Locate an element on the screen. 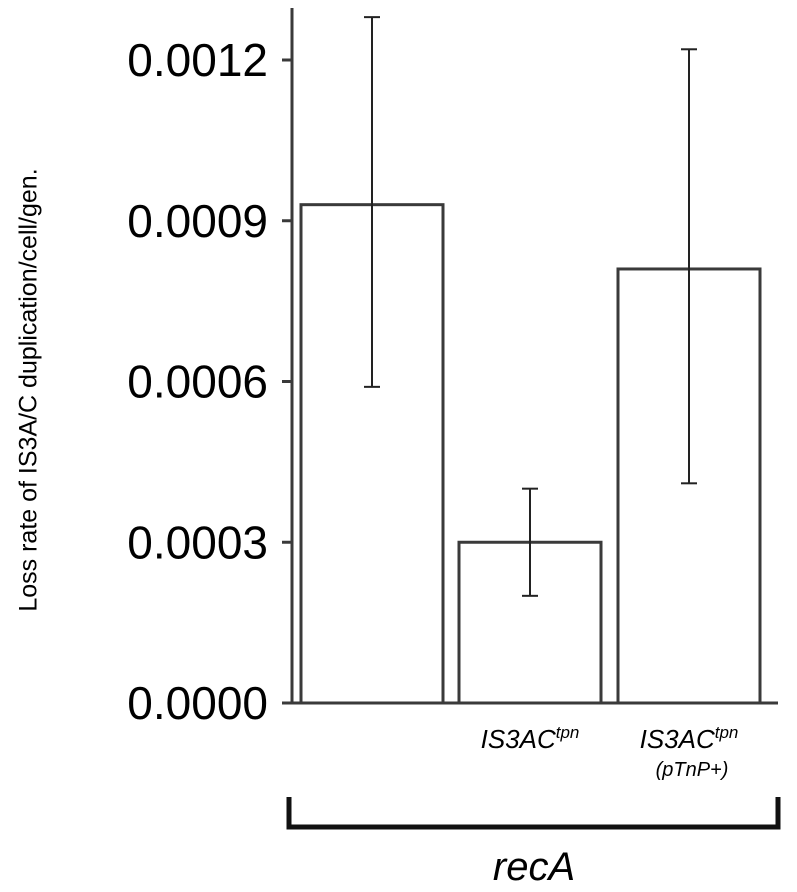 The image size is (797, 892). category-sublabel: (pTnP+) is located at coordinates (692, 770).